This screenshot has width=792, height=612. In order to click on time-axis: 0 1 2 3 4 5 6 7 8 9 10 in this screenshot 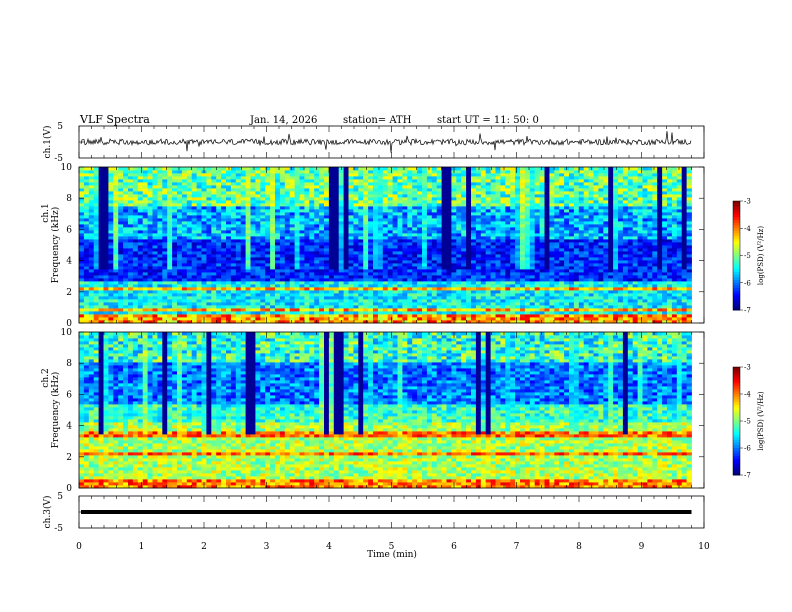, I will do `click(393, 547)`.